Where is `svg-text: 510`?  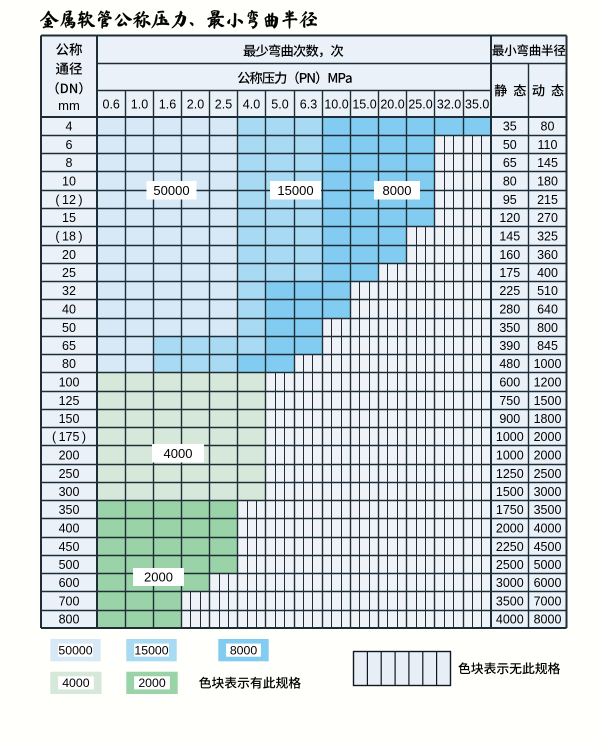 svg-text: 510 is located at coordinates (547, 291).